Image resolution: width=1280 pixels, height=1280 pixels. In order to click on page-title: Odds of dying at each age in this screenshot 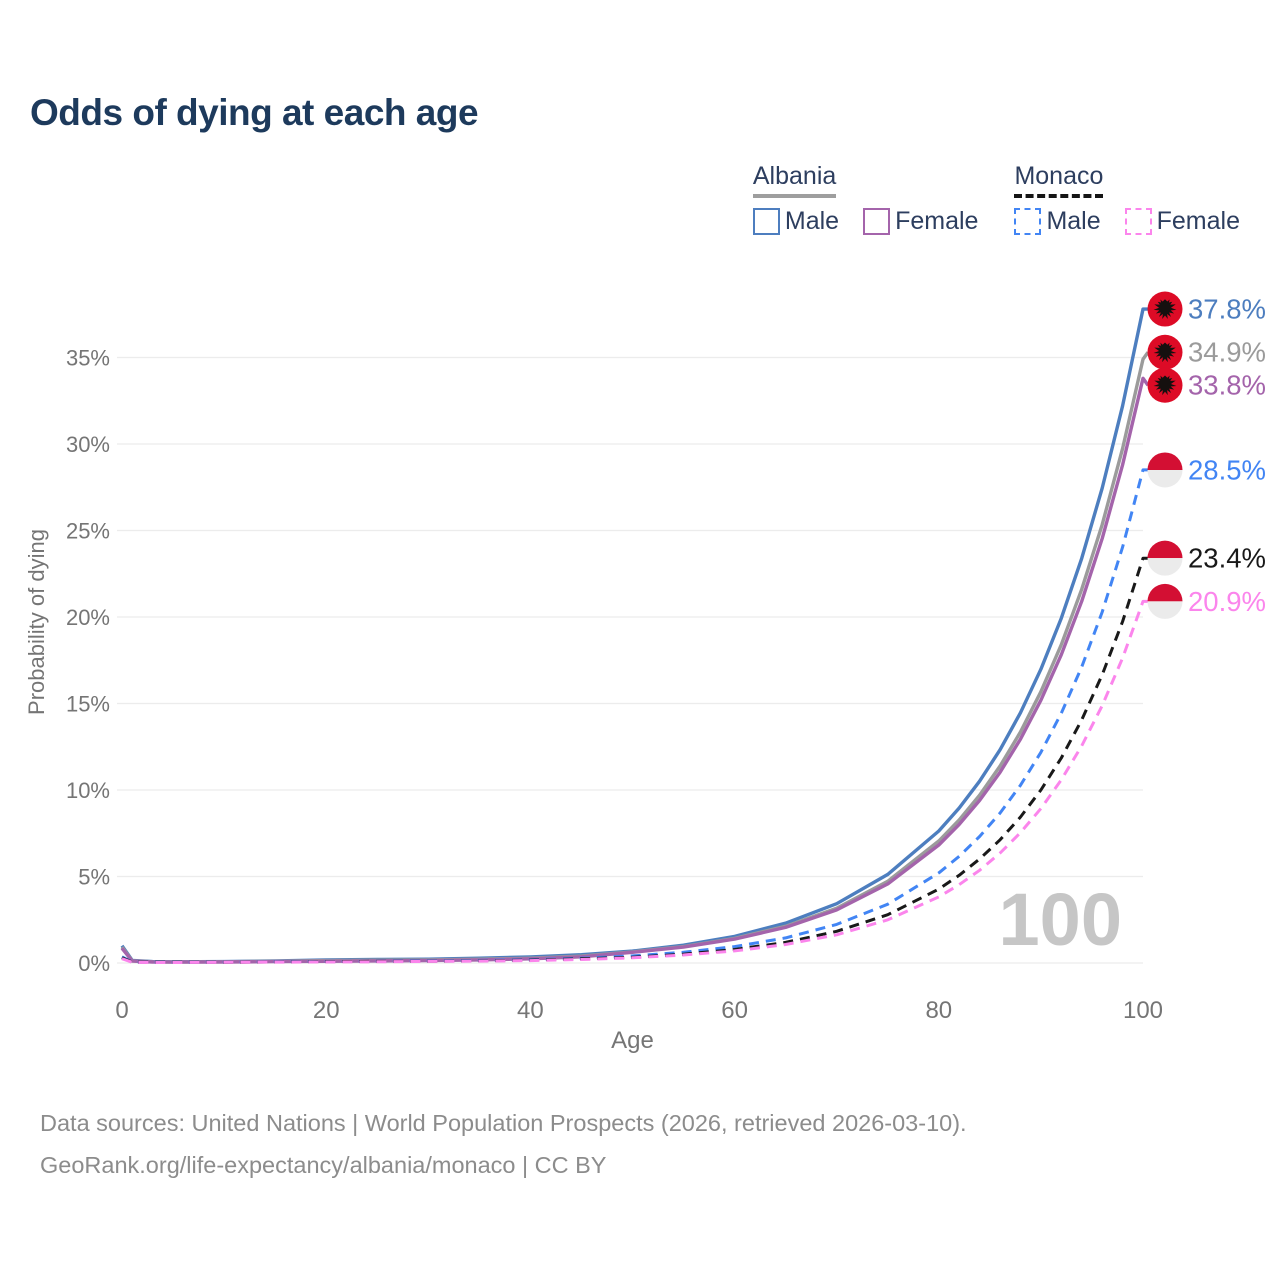, I will do `click(254, 112)`.